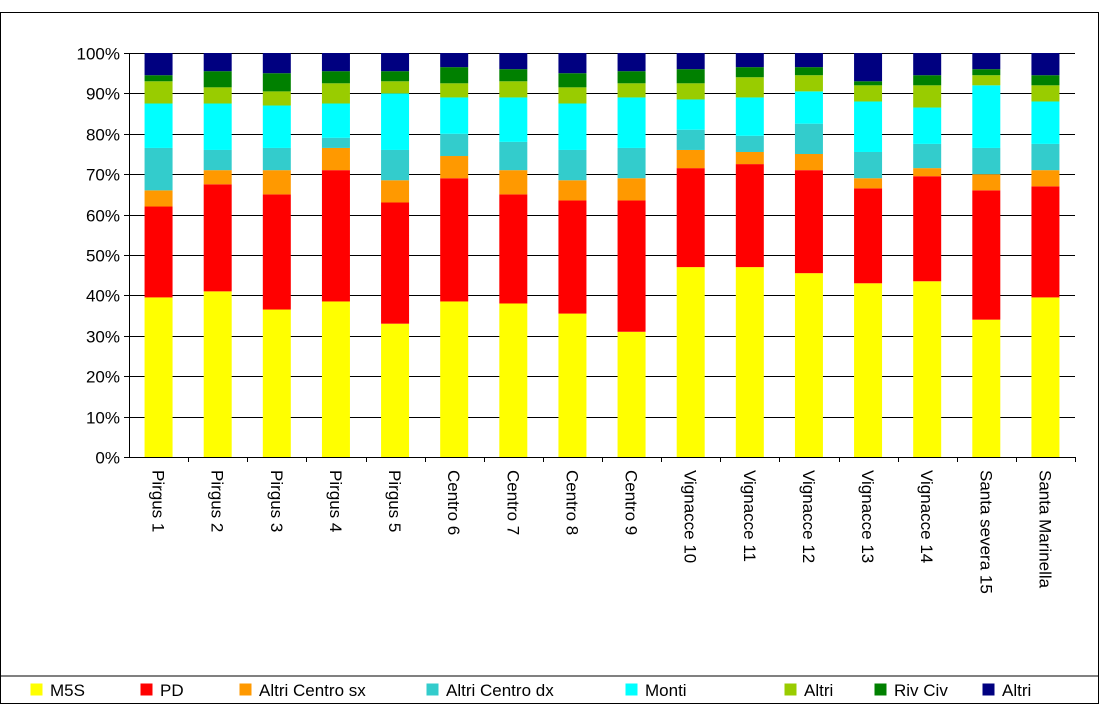  Describe the element at coordinates (103, 377) in the screenshot. I see `y-tick-label: 20%` at that location.